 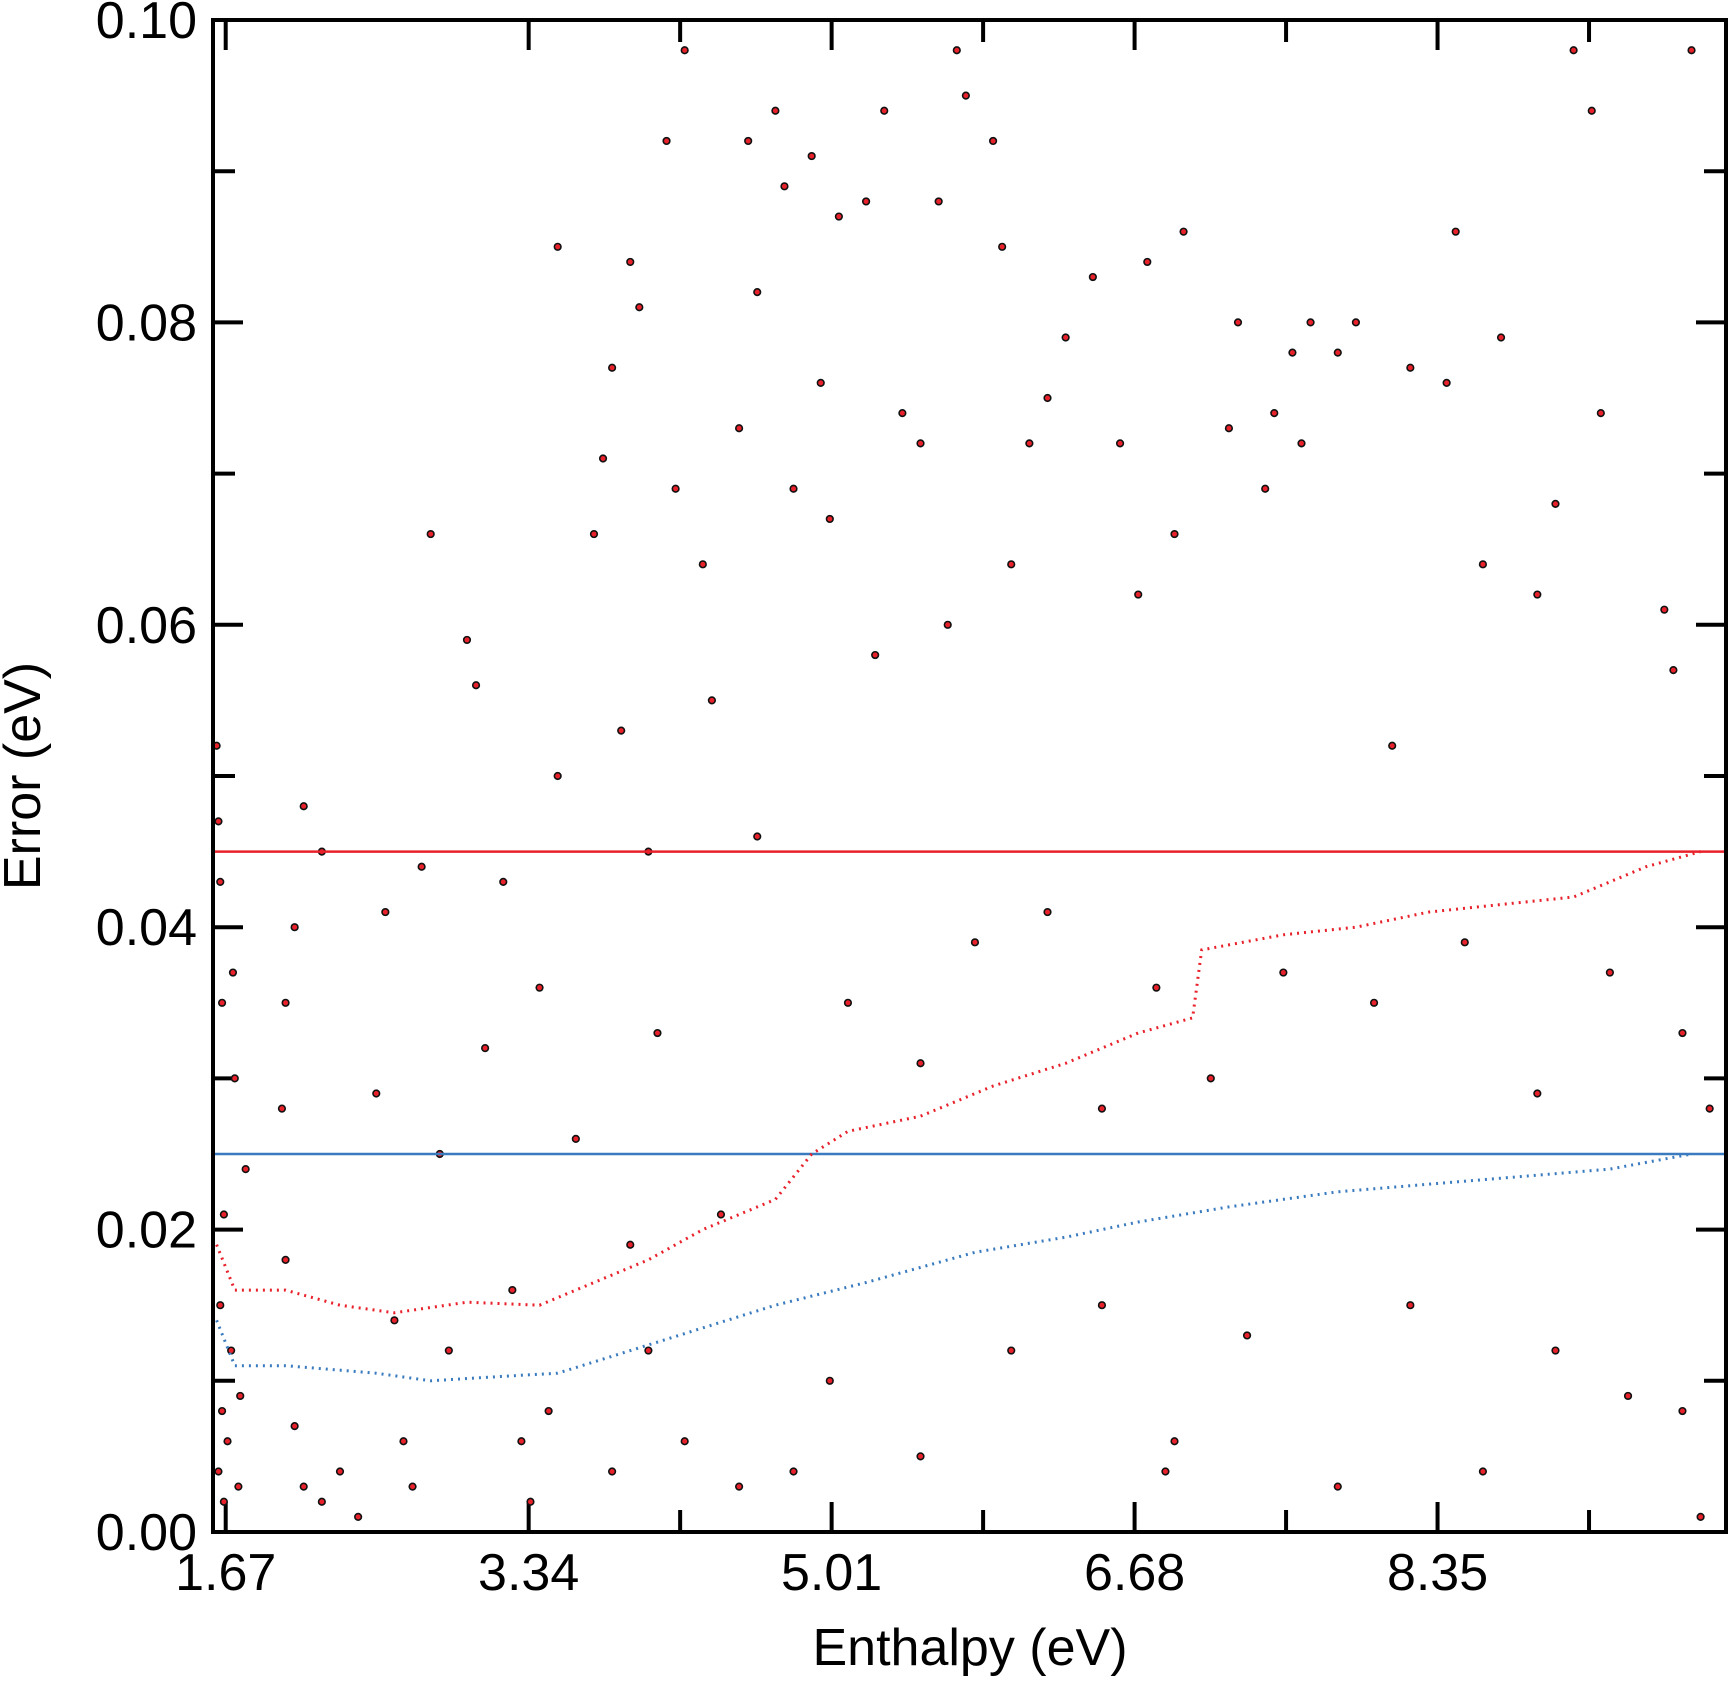 I want to click on x-tick-label: 5.01, so click(x=831, y=1573).